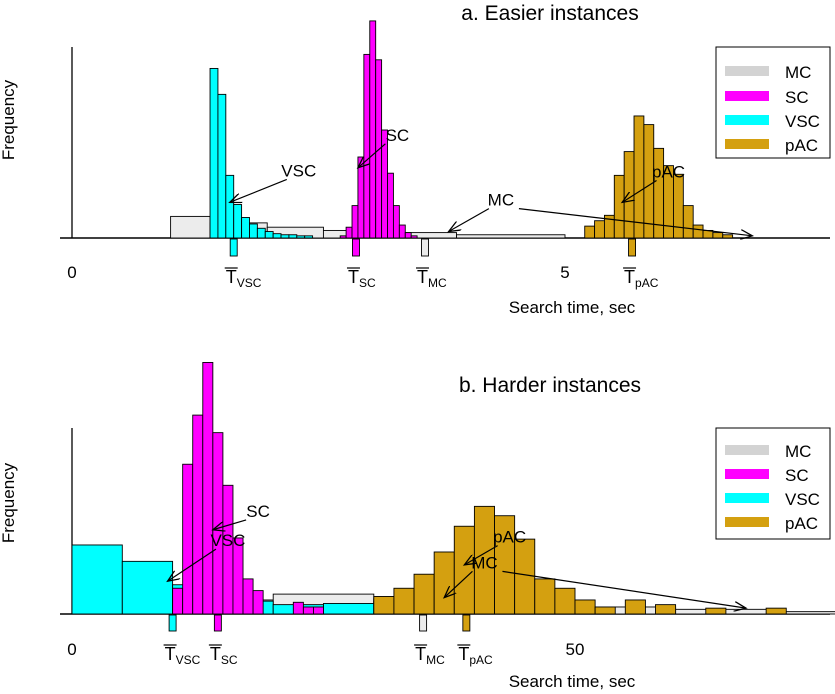  What do you see at coordinates (325, 649) in the screenshot?
I see `tick-labels-layer: 0 50` at bounding box center [325, 649].